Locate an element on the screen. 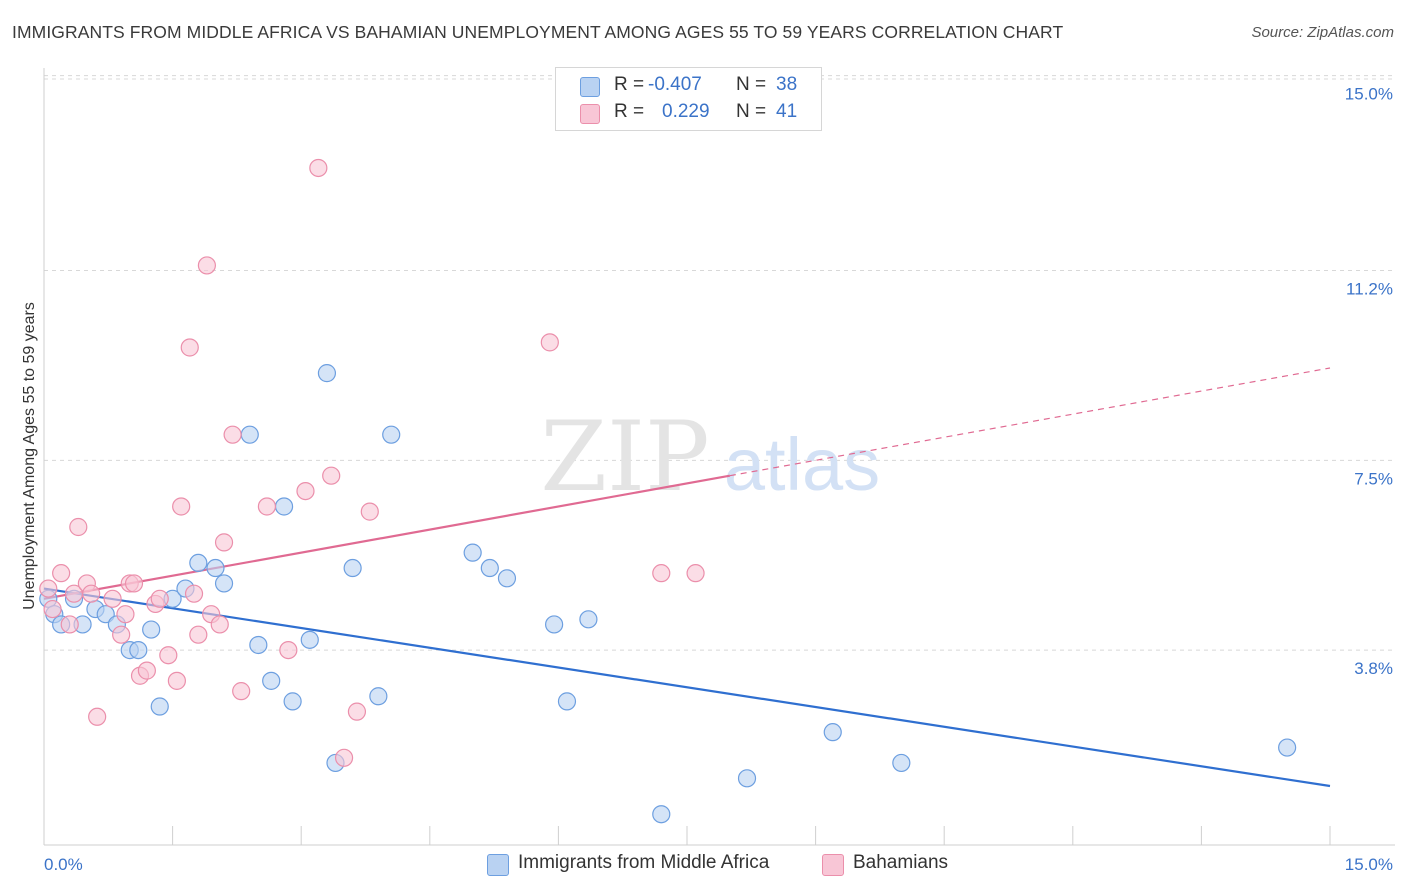 The image size is (1406, 892). y-tick-label: 11.2% is located at coordinates (1369, 289).